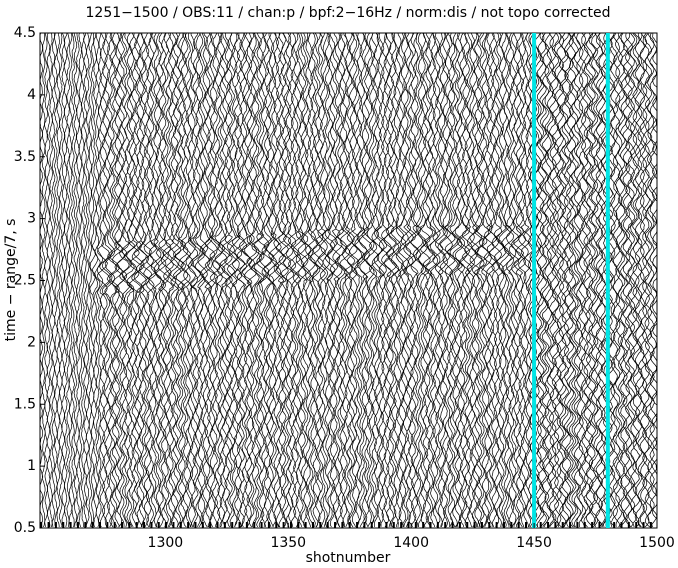 The image size is (678, 568). What do you see at coordinates (348, 558) in the screenshot?
I see `x-axis-label: shotnumber` at bounding box center [348, 558].